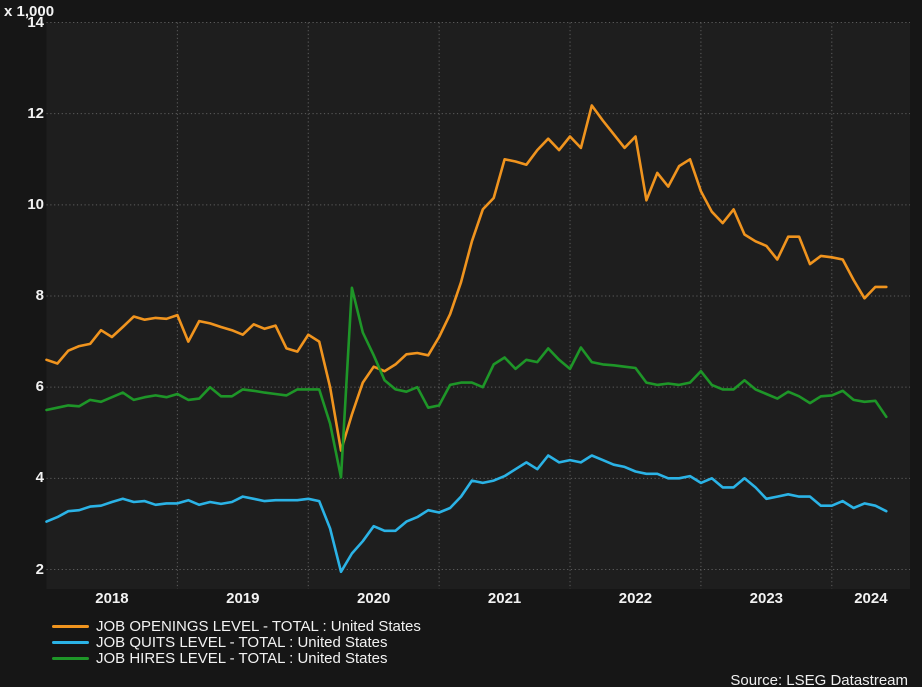 Image resolution: width=922 pixels, height=687 pixels. What do you see at coordinates (70, 642) in the screenshot?
I see `quits-line-swatch` at bounding box center [70, 642].